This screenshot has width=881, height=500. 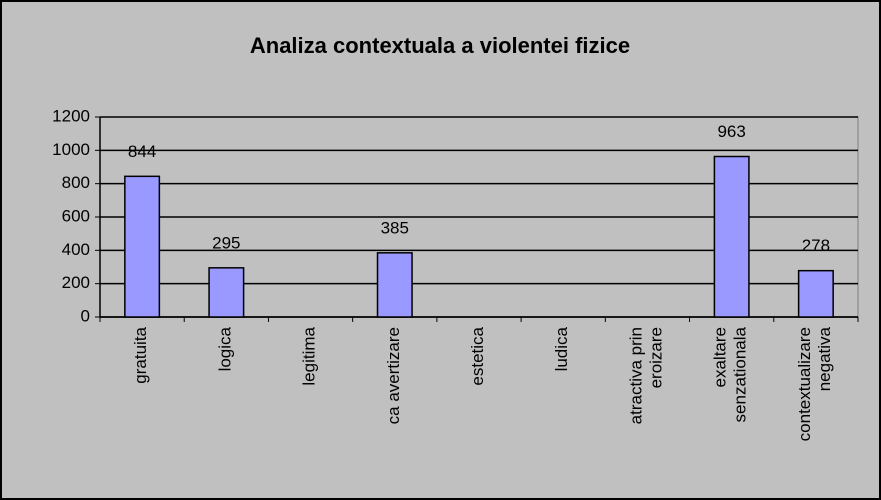 What do you see at coordinates (71, 149) in the screenshot?
I see `y-tick-label: 1000` at bounding box center [71, 149].